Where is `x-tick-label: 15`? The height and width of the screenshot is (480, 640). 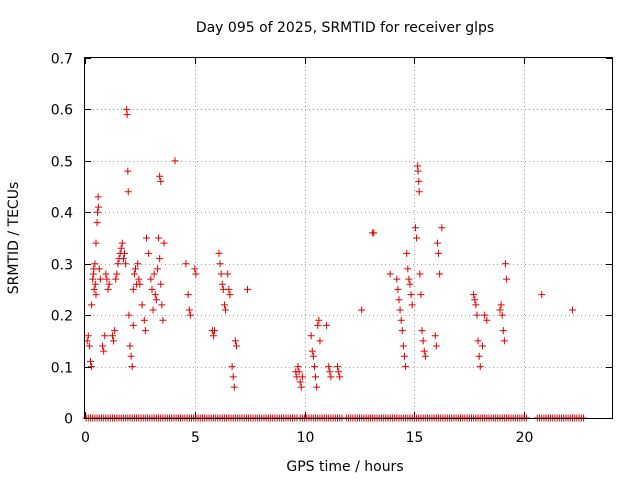 x-tick-label: 15 is located at coordinates (415, 438).